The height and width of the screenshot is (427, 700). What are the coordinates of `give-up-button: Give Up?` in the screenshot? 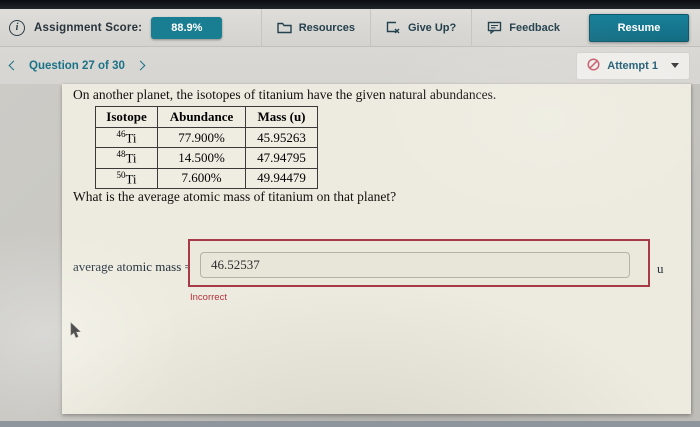 It's located at (420, 27).